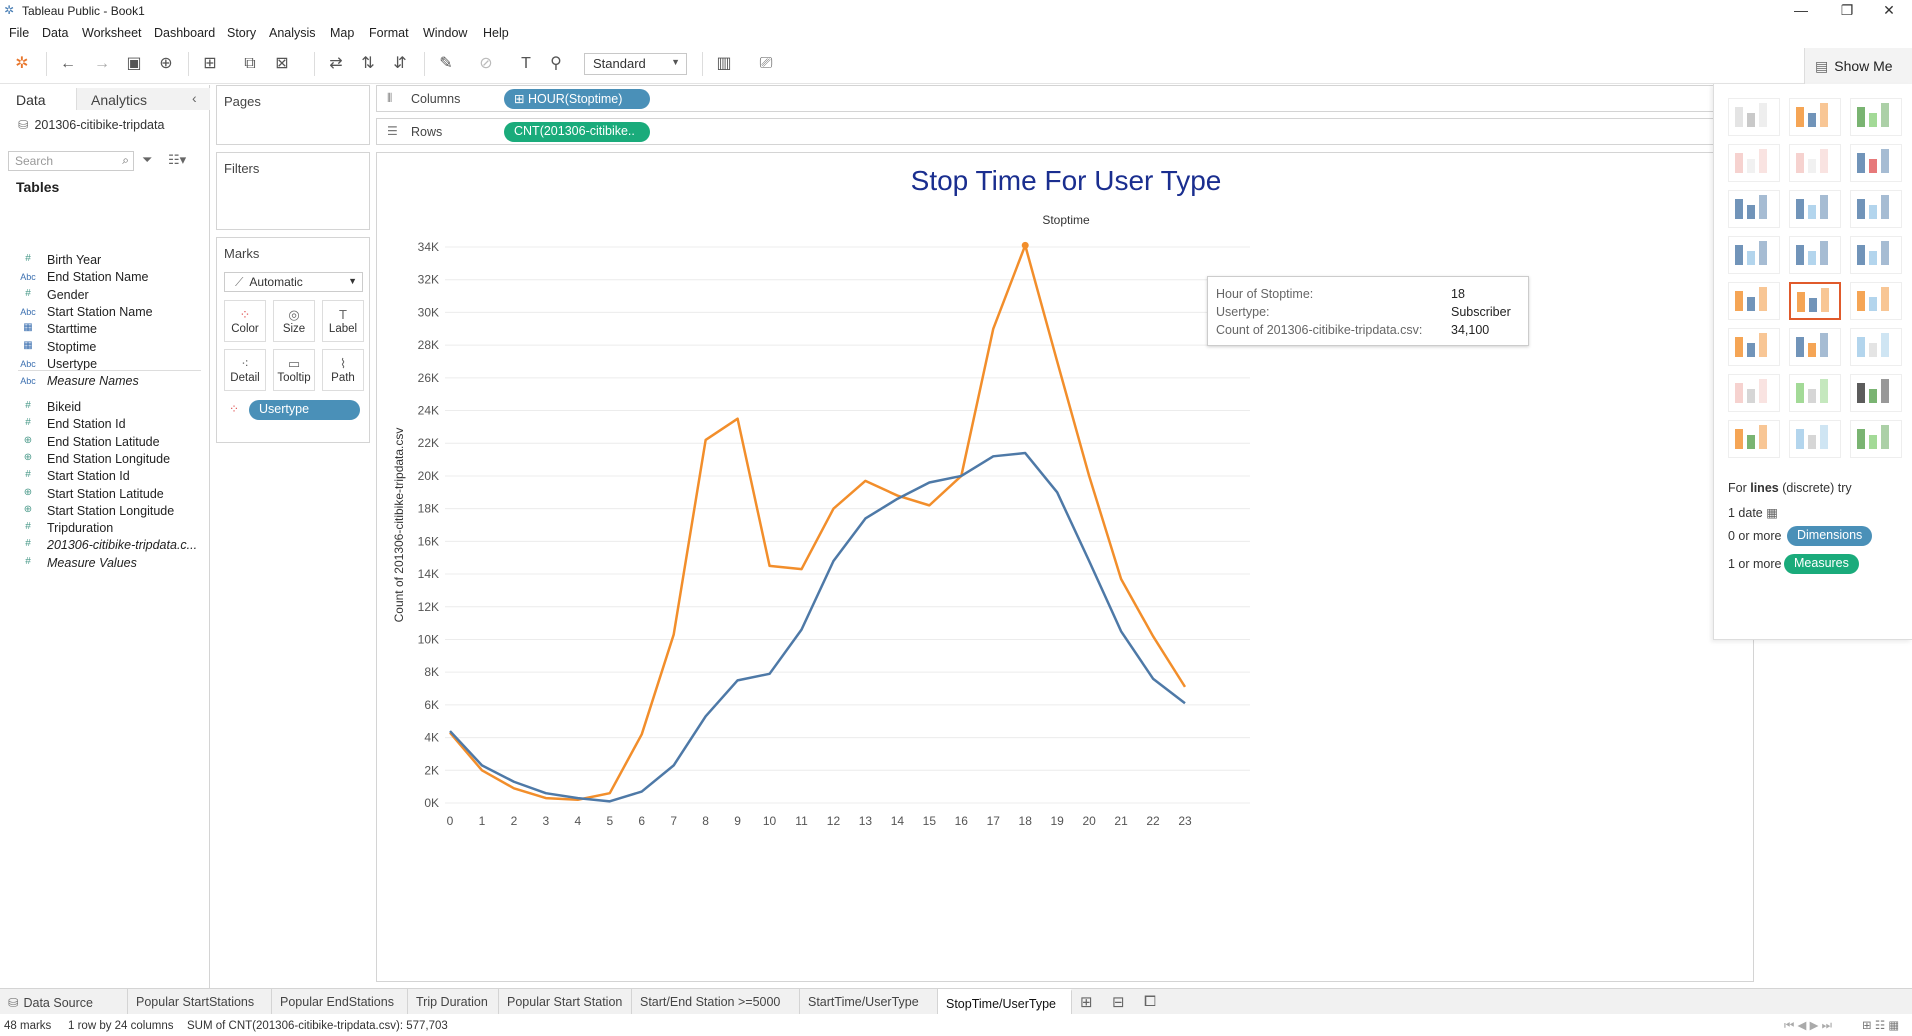 The width and height of the screenshot is (1912, 1036). Describe the element at coordinates (102, 296) in the screenshot. I see `field-gender: # Gender` at that location.